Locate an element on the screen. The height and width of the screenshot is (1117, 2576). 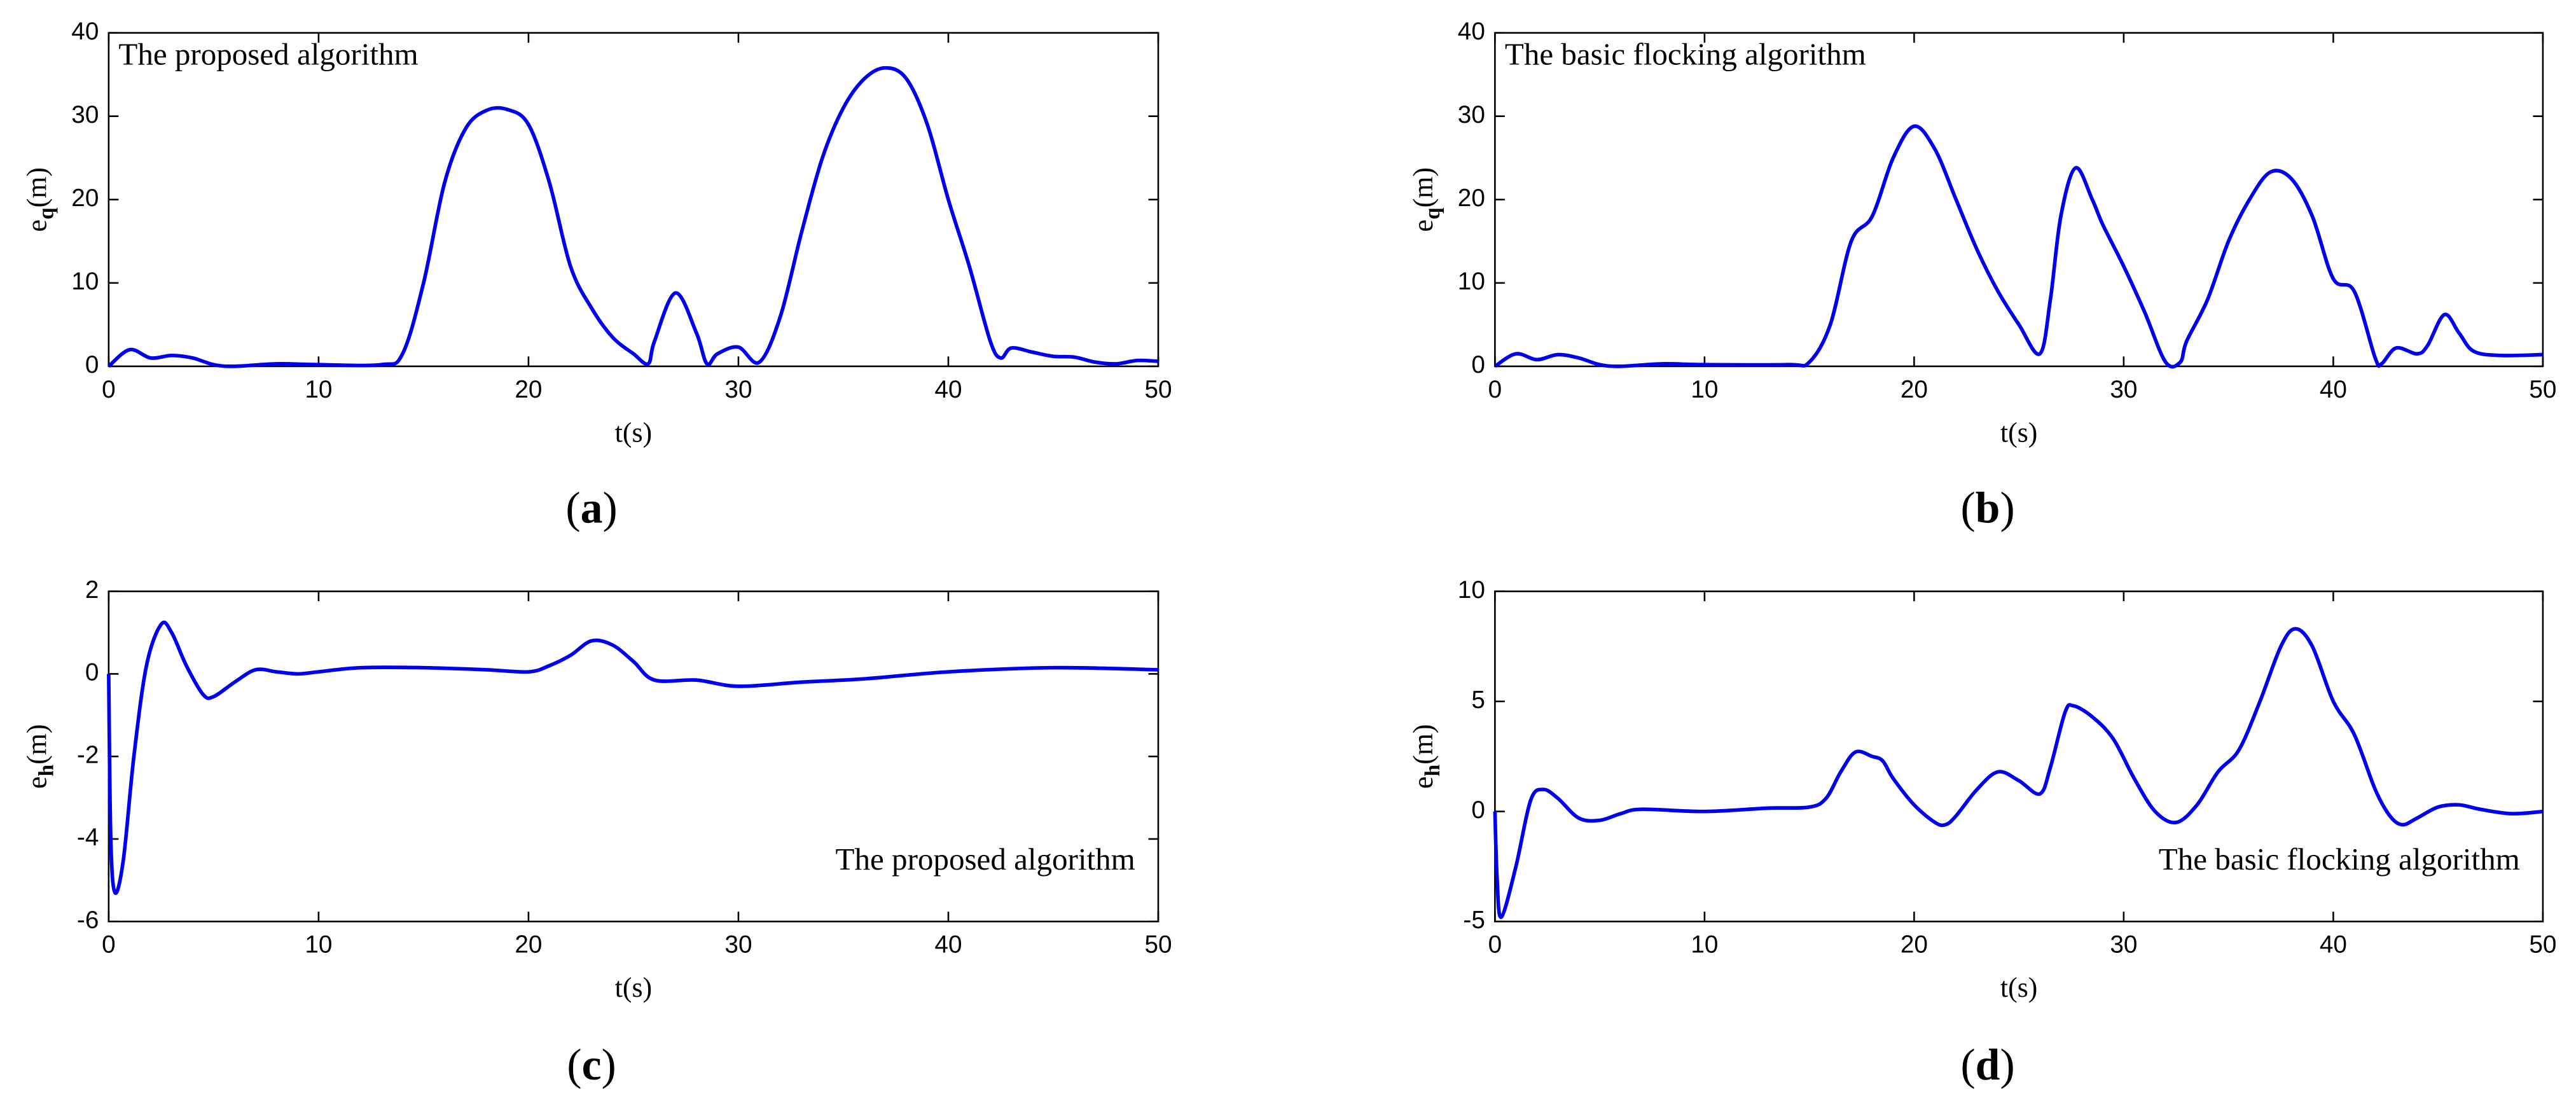
panel-label: (a) is located at coordinates (591, 508).